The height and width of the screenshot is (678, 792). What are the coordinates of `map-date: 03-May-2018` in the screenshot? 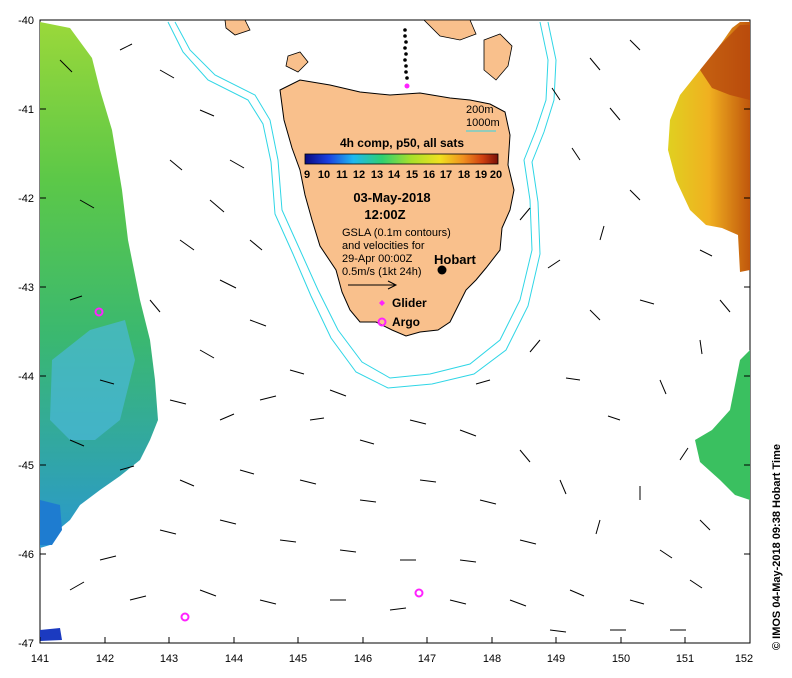 It's located at (391, 197).